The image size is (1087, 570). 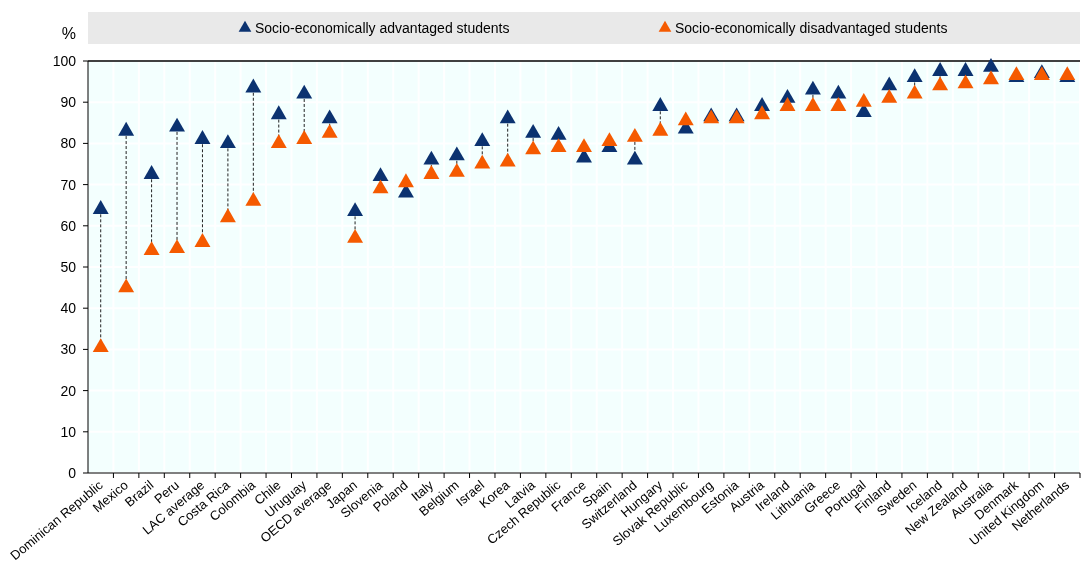 What do you see at coordinates (811, 27) in the screenshot?
I see `legend-label: Socio-economically disadvantaged students` at bounding box center [811, 27].